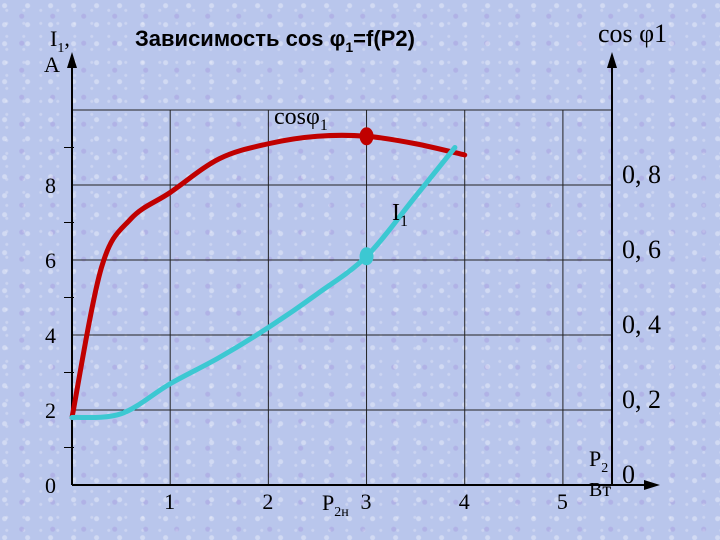 The image size is (720, 540). Describe the element at coordinates (50, 260) in the screenshot. I see `y-left-tick-label: 6` at that location.